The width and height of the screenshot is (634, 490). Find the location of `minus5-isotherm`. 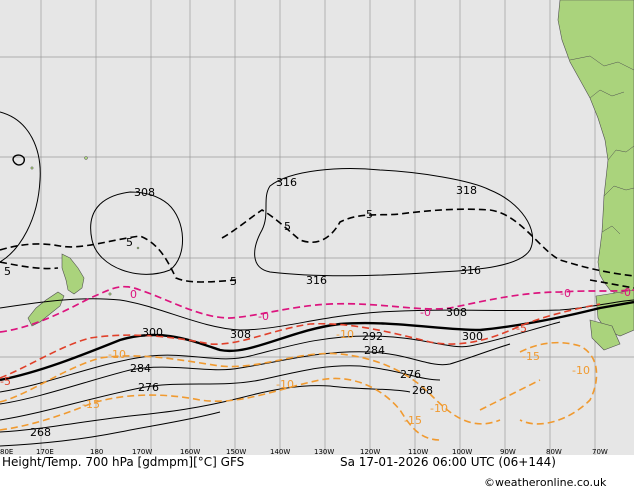

minus5-isotherm is located at coordinates (300, 341).